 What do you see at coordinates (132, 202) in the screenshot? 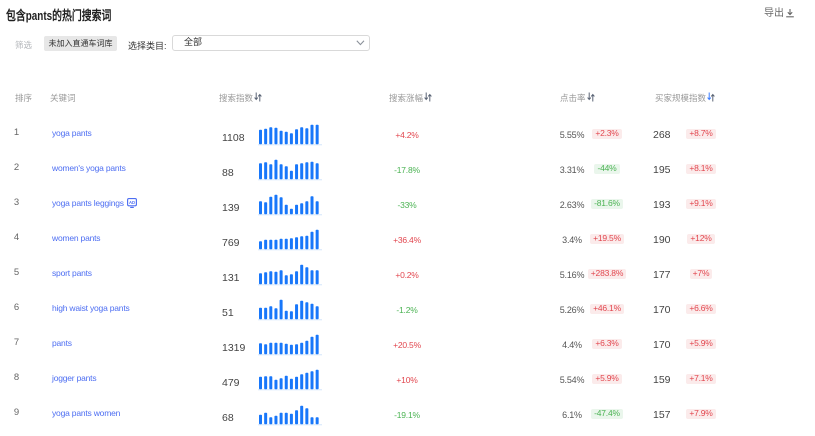
I see `svg-text: AD` at bounding box center [132, 202].